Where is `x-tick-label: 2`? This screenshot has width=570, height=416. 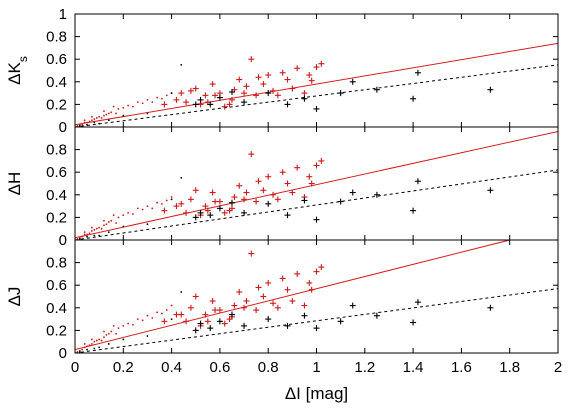
x-tick-label: 2 is located at coordinates (558, 367).